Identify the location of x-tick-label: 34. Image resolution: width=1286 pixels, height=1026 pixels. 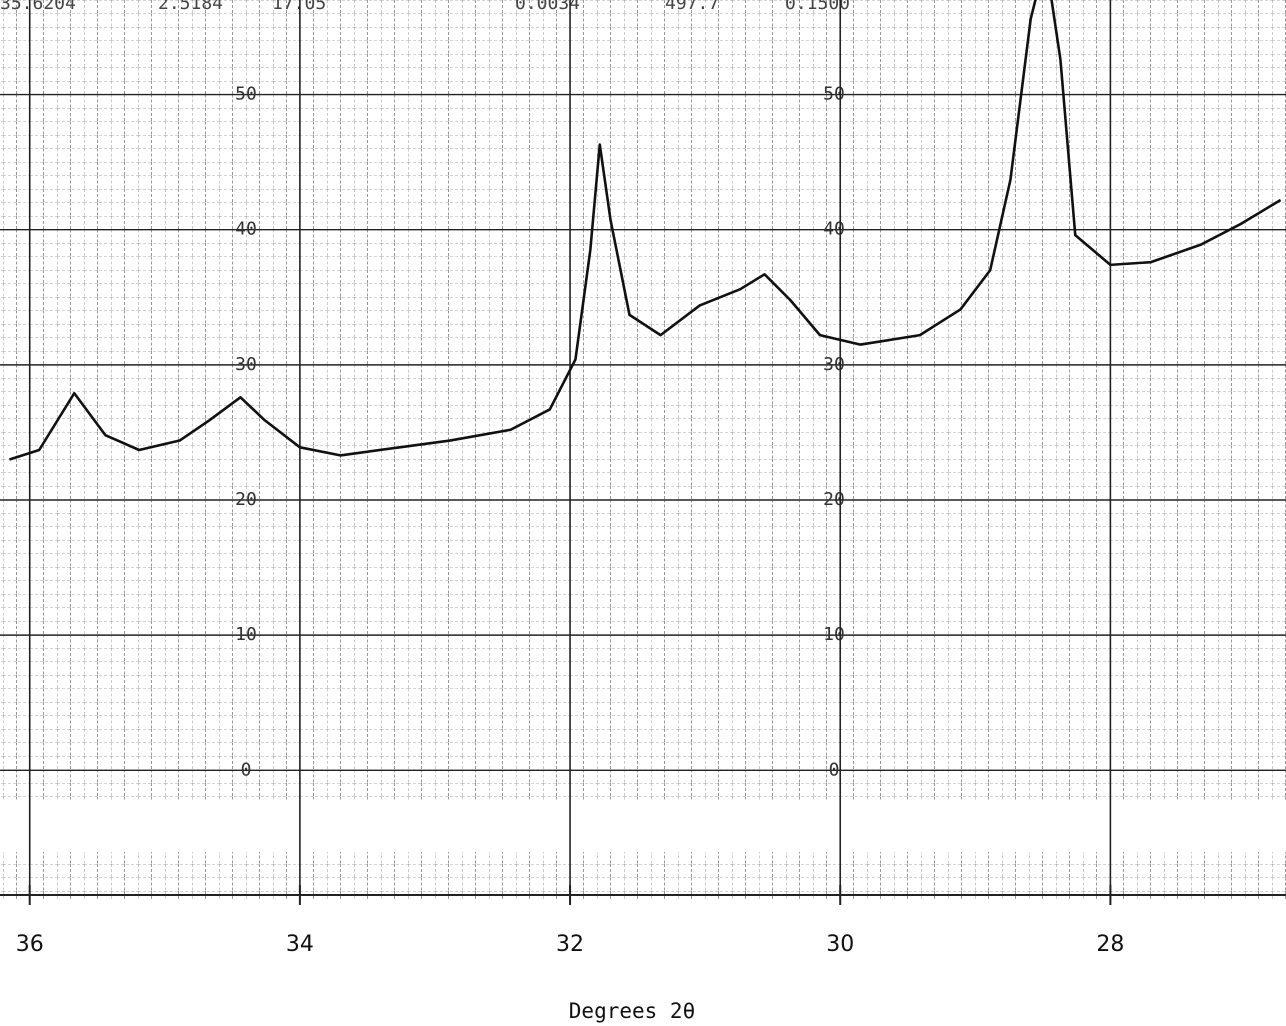
(300, 944).